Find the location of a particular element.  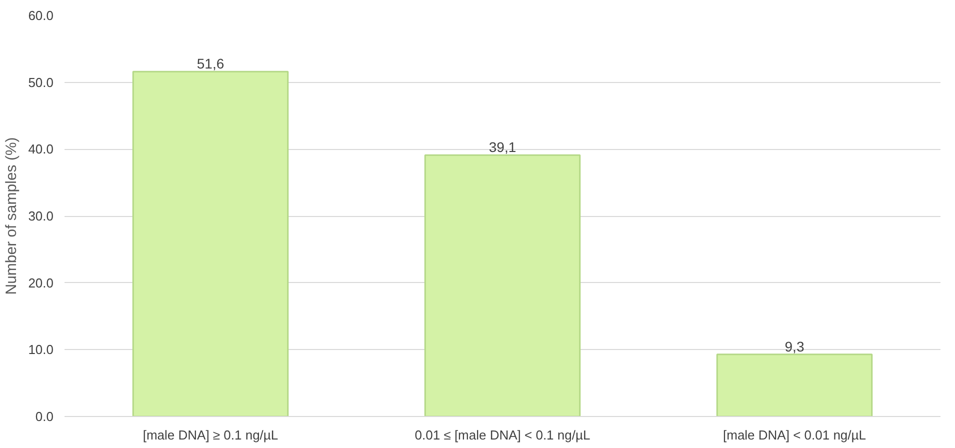

x-tick-label: [male DNA] < 0.01 ng/µL is located at coordinates (794, 435).